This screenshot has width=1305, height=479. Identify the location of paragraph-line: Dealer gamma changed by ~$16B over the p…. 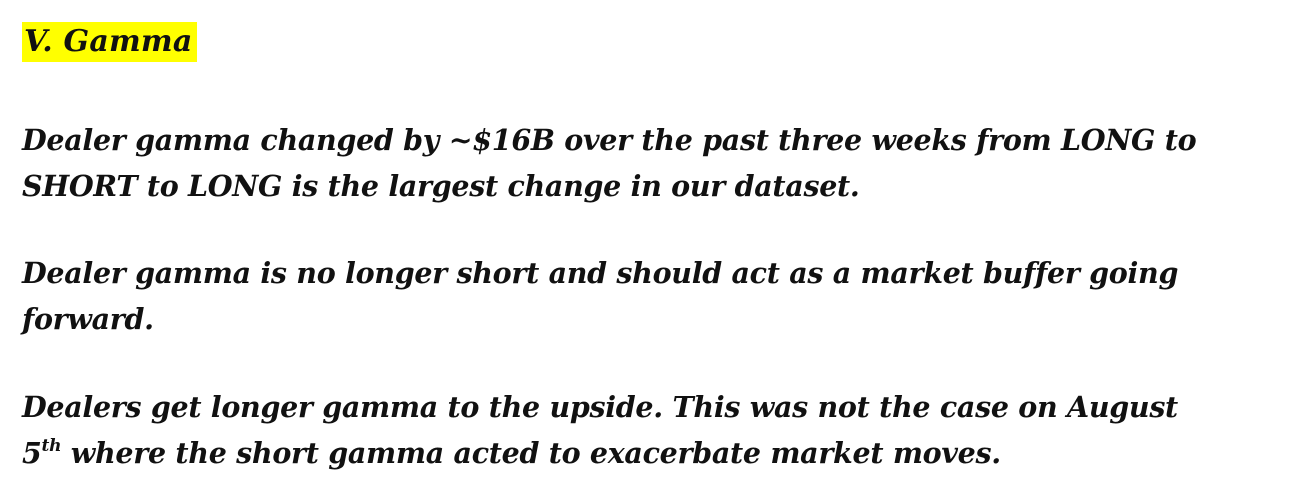
(609, 140).